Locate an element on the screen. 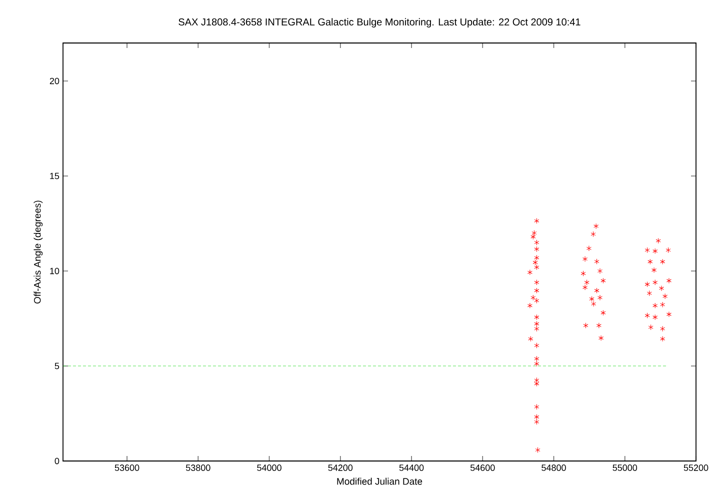 This screenshot has height=504, width=720. y-tick-label: 10 is located at coordinates (55, 271).